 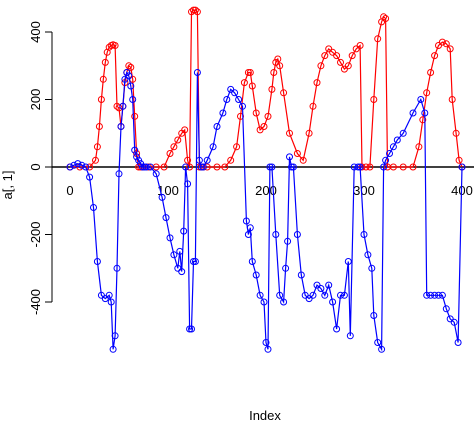 What do you see at coordinates (35, 32) in the screenshot?
I see `y-tick-label: 400` at bounding box center [35, 32].